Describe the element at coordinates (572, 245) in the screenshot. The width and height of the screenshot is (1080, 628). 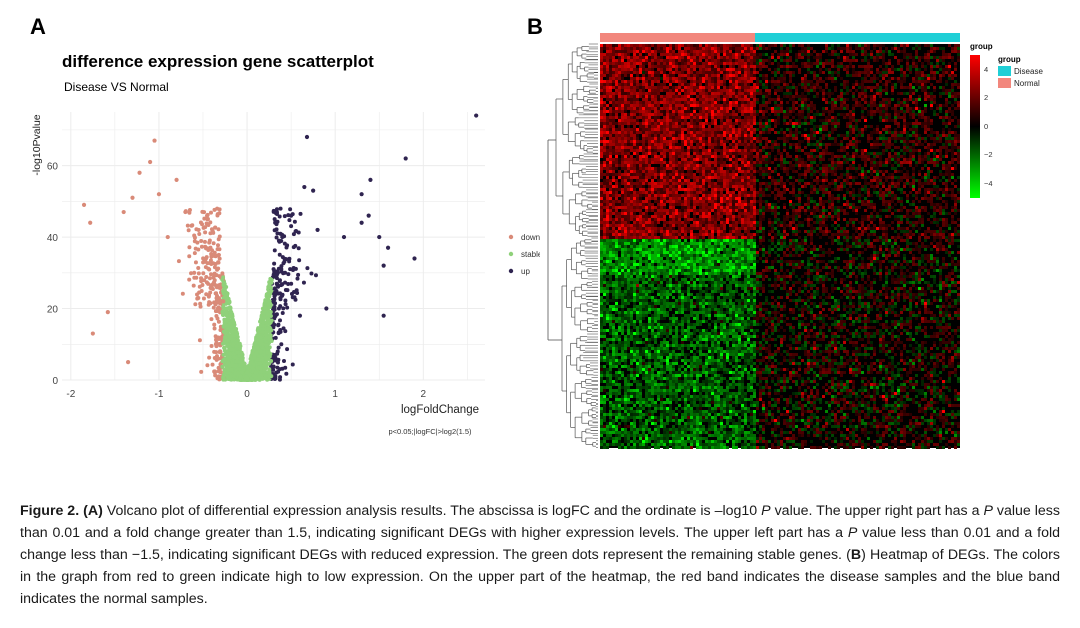
I see `row-dendrogram` at that location.